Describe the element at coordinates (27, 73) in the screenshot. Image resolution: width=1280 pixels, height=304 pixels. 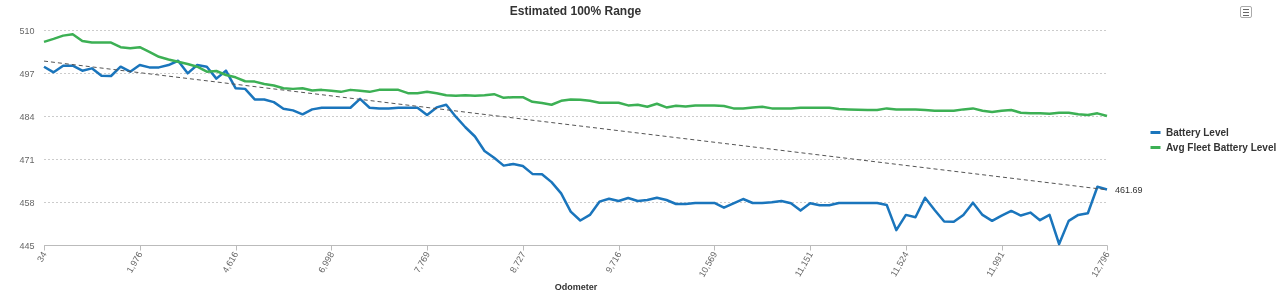
I see `y-tick-label: 497` at that location.